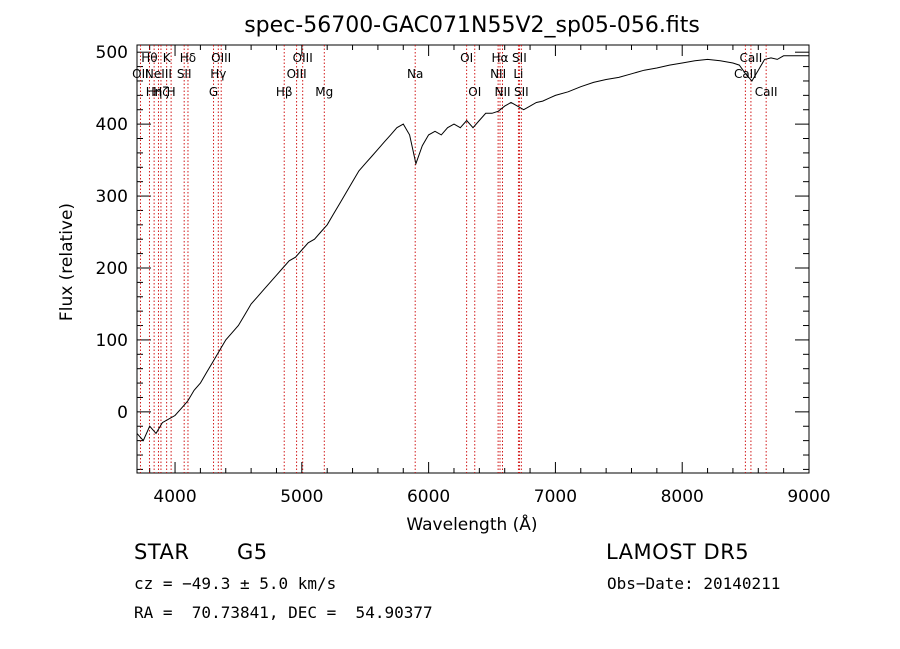 Image resolution: width=900 pixels, height=649 pixels. I want to click on object-subclass: G5, so click(252, 552).